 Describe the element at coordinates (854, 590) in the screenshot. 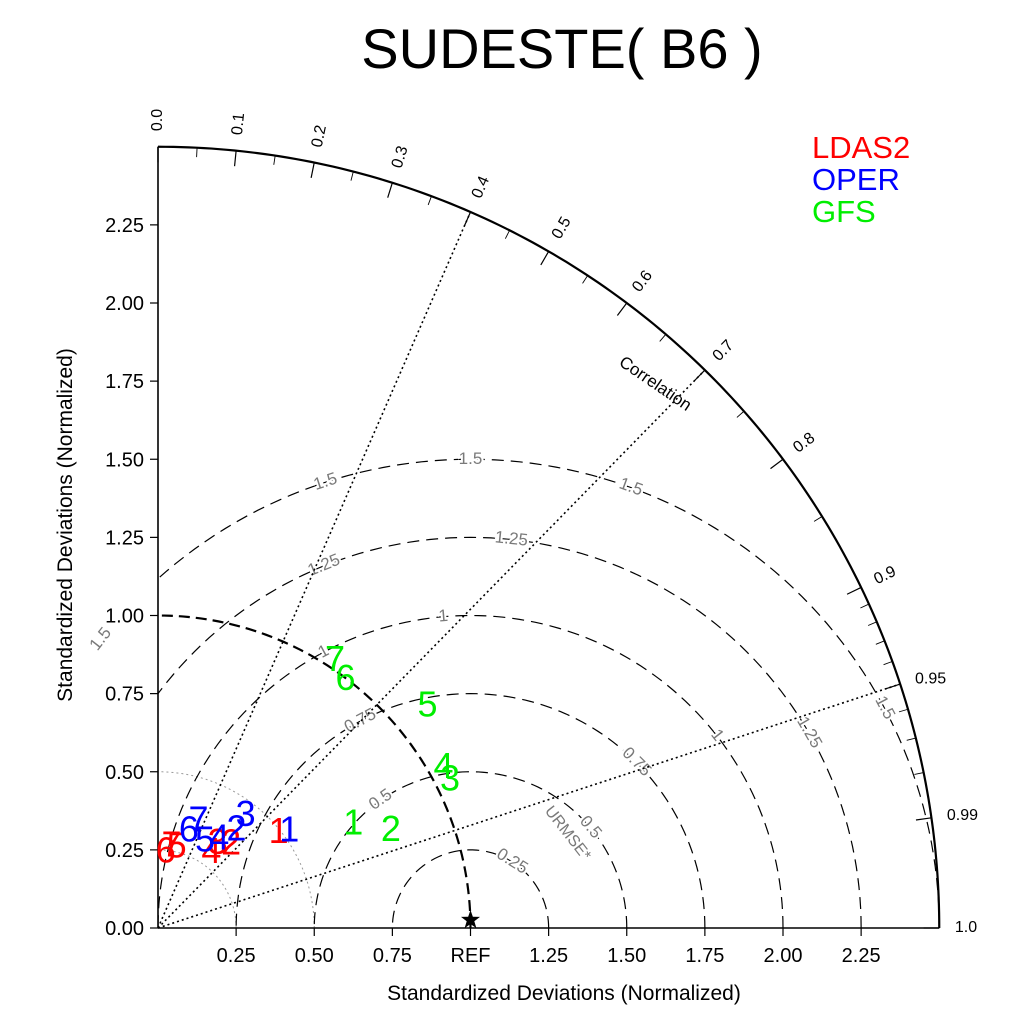

I see `corr-tick-0.9` at that location.